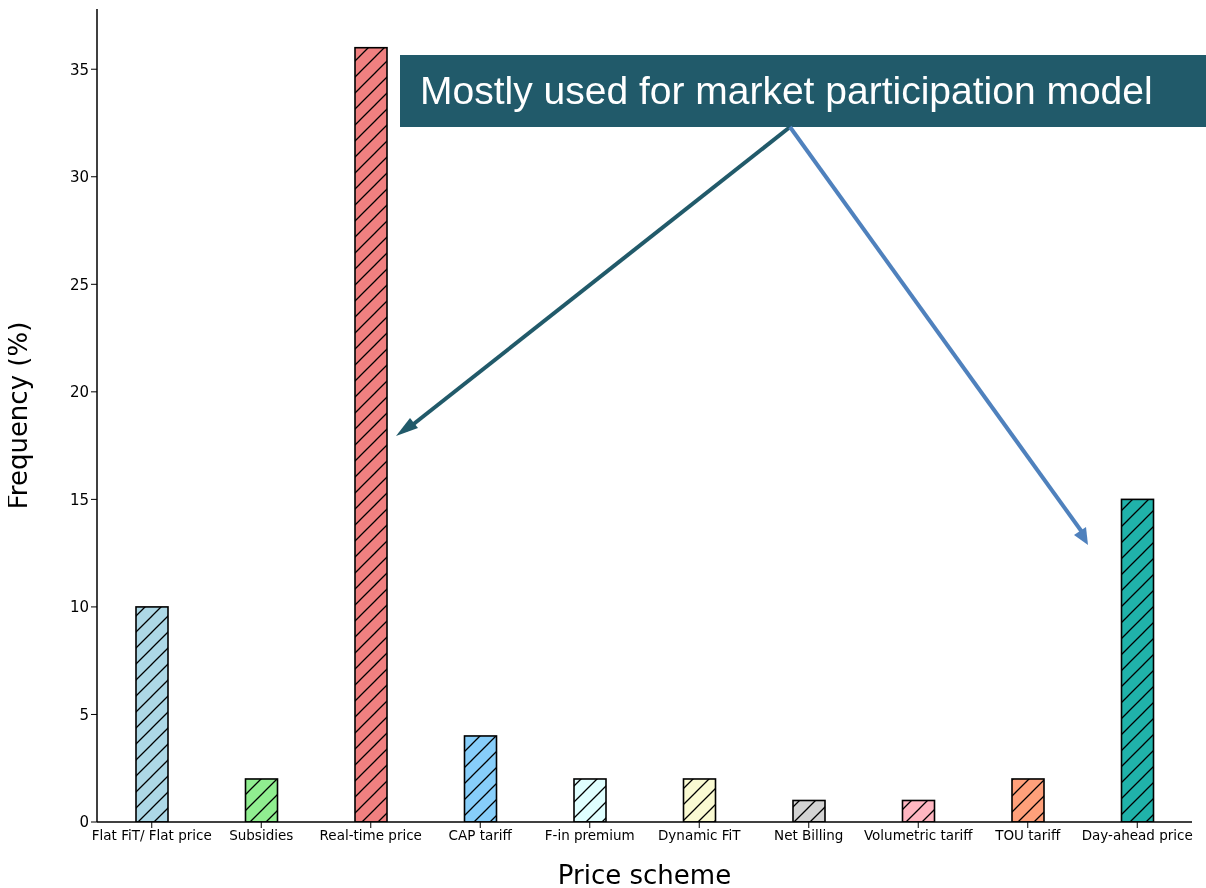 Image resolution: width=1206 pixels, height=888 pixels. I want to click on y-tick-label: 35, so click(79, 69).